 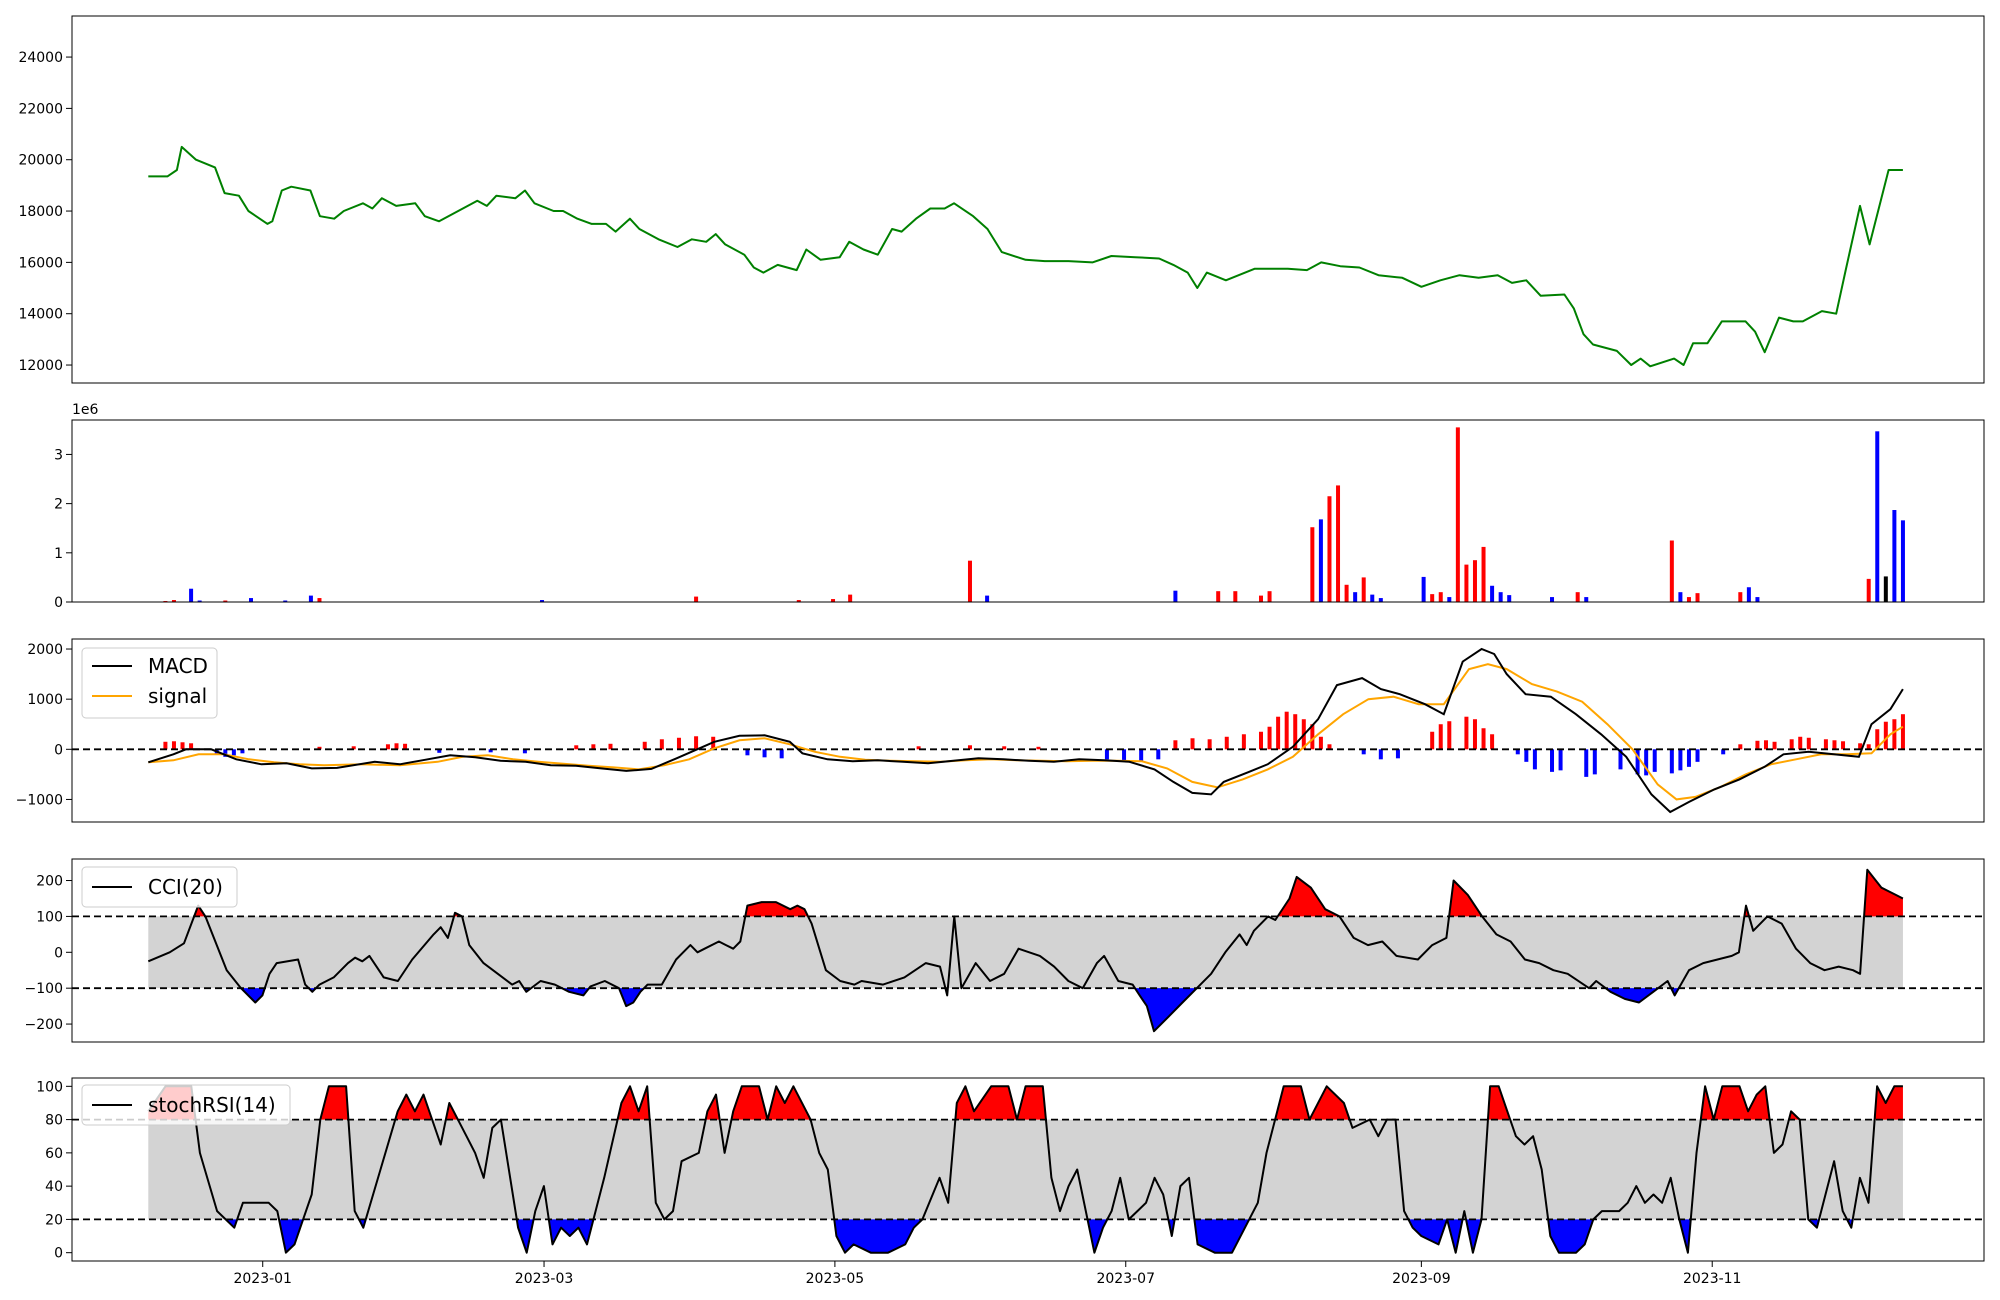 I want to click on macd-legend-label: MACD, so click(x=178, y=666).